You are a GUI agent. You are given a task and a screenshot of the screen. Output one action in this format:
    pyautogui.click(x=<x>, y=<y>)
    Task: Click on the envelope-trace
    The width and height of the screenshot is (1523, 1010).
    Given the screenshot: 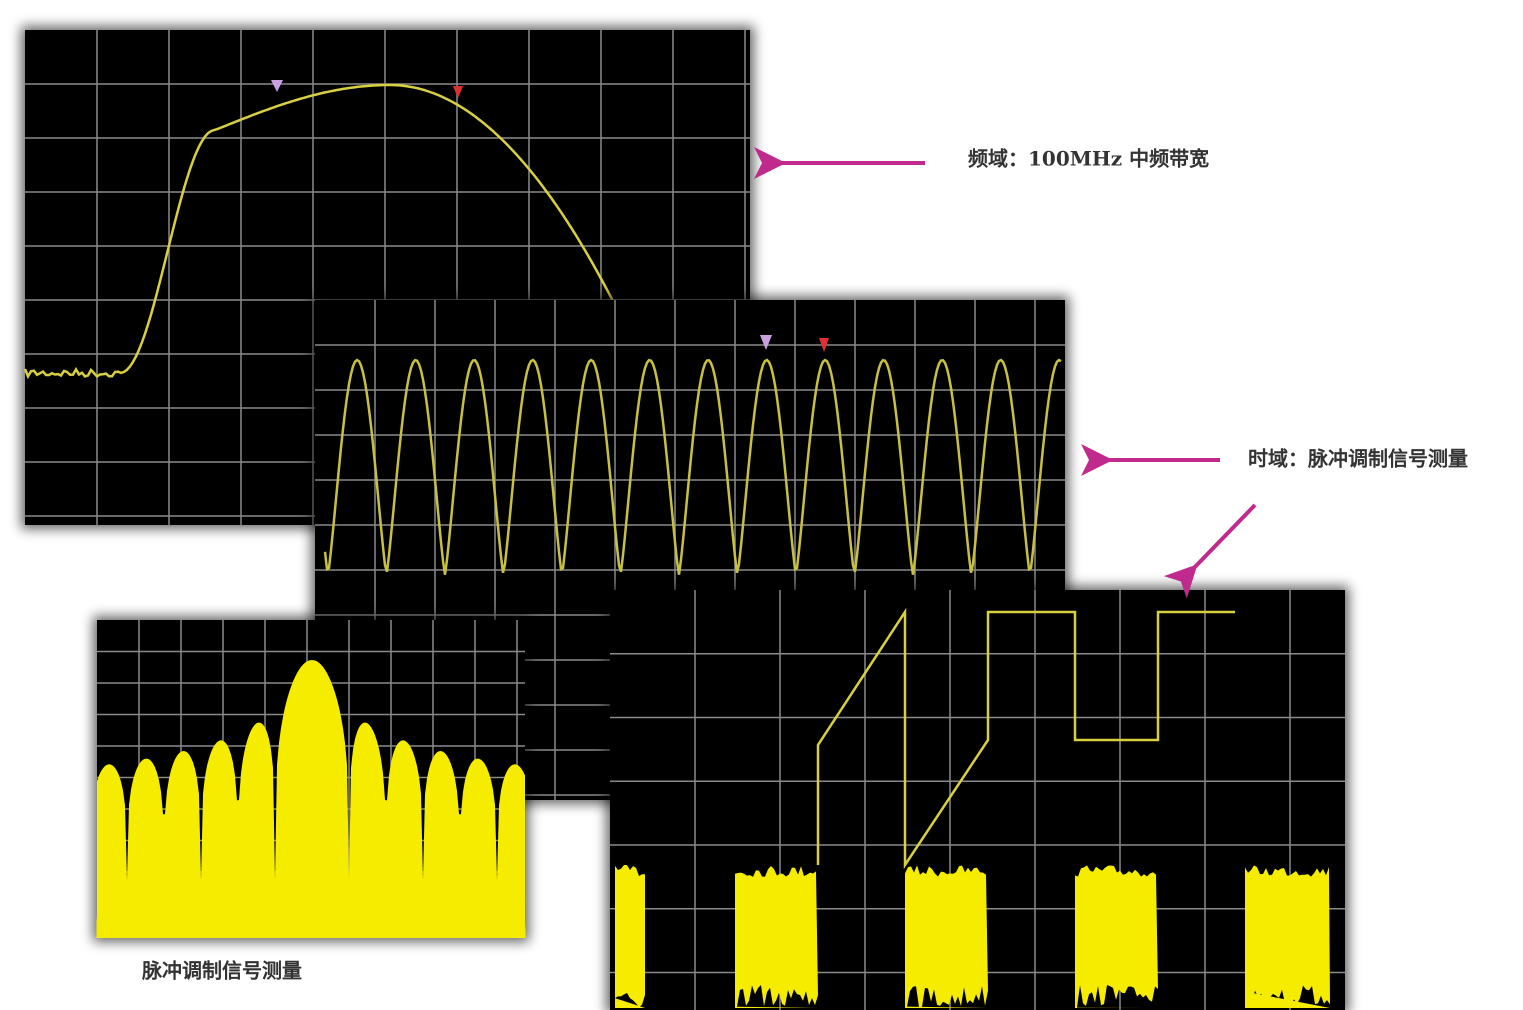 What is the action you would take?
    pyautogui.click(x=1025, y=738)
    